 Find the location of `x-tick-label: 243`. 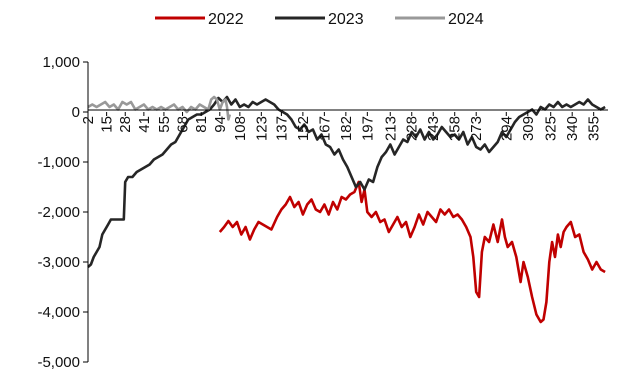

x-tick-label: 243 is located at coordinates (433, 128).